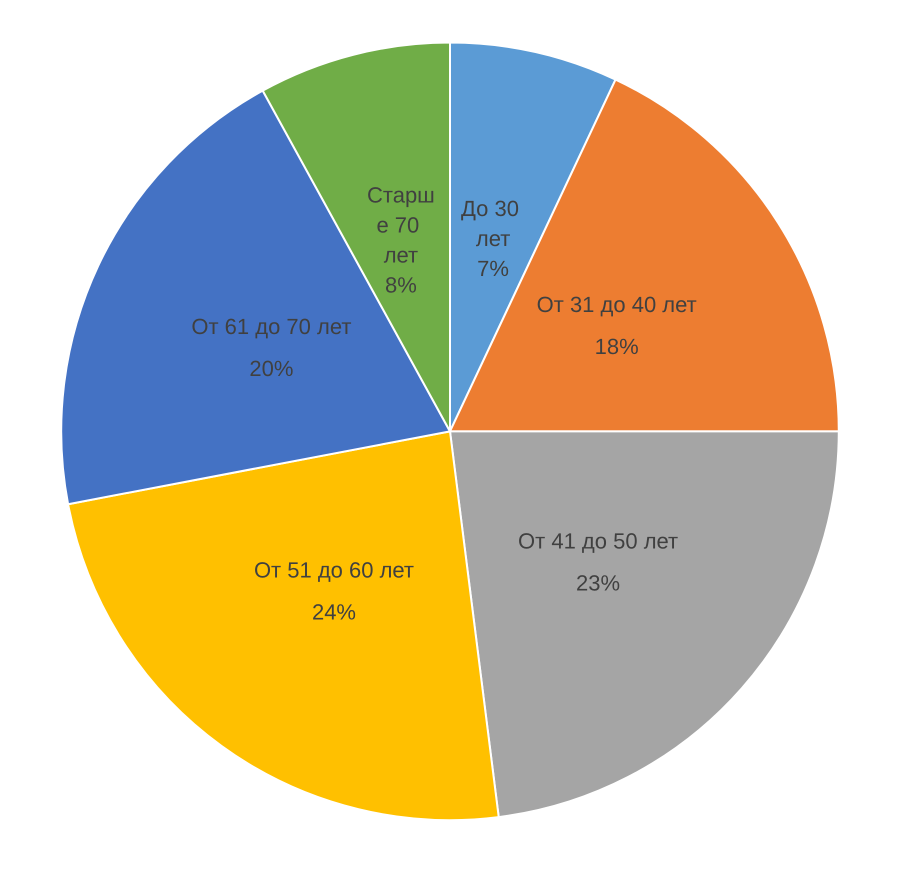 This screenshot has width=900, height=880. I want to click on data-label: 24%, so click(334, 612).